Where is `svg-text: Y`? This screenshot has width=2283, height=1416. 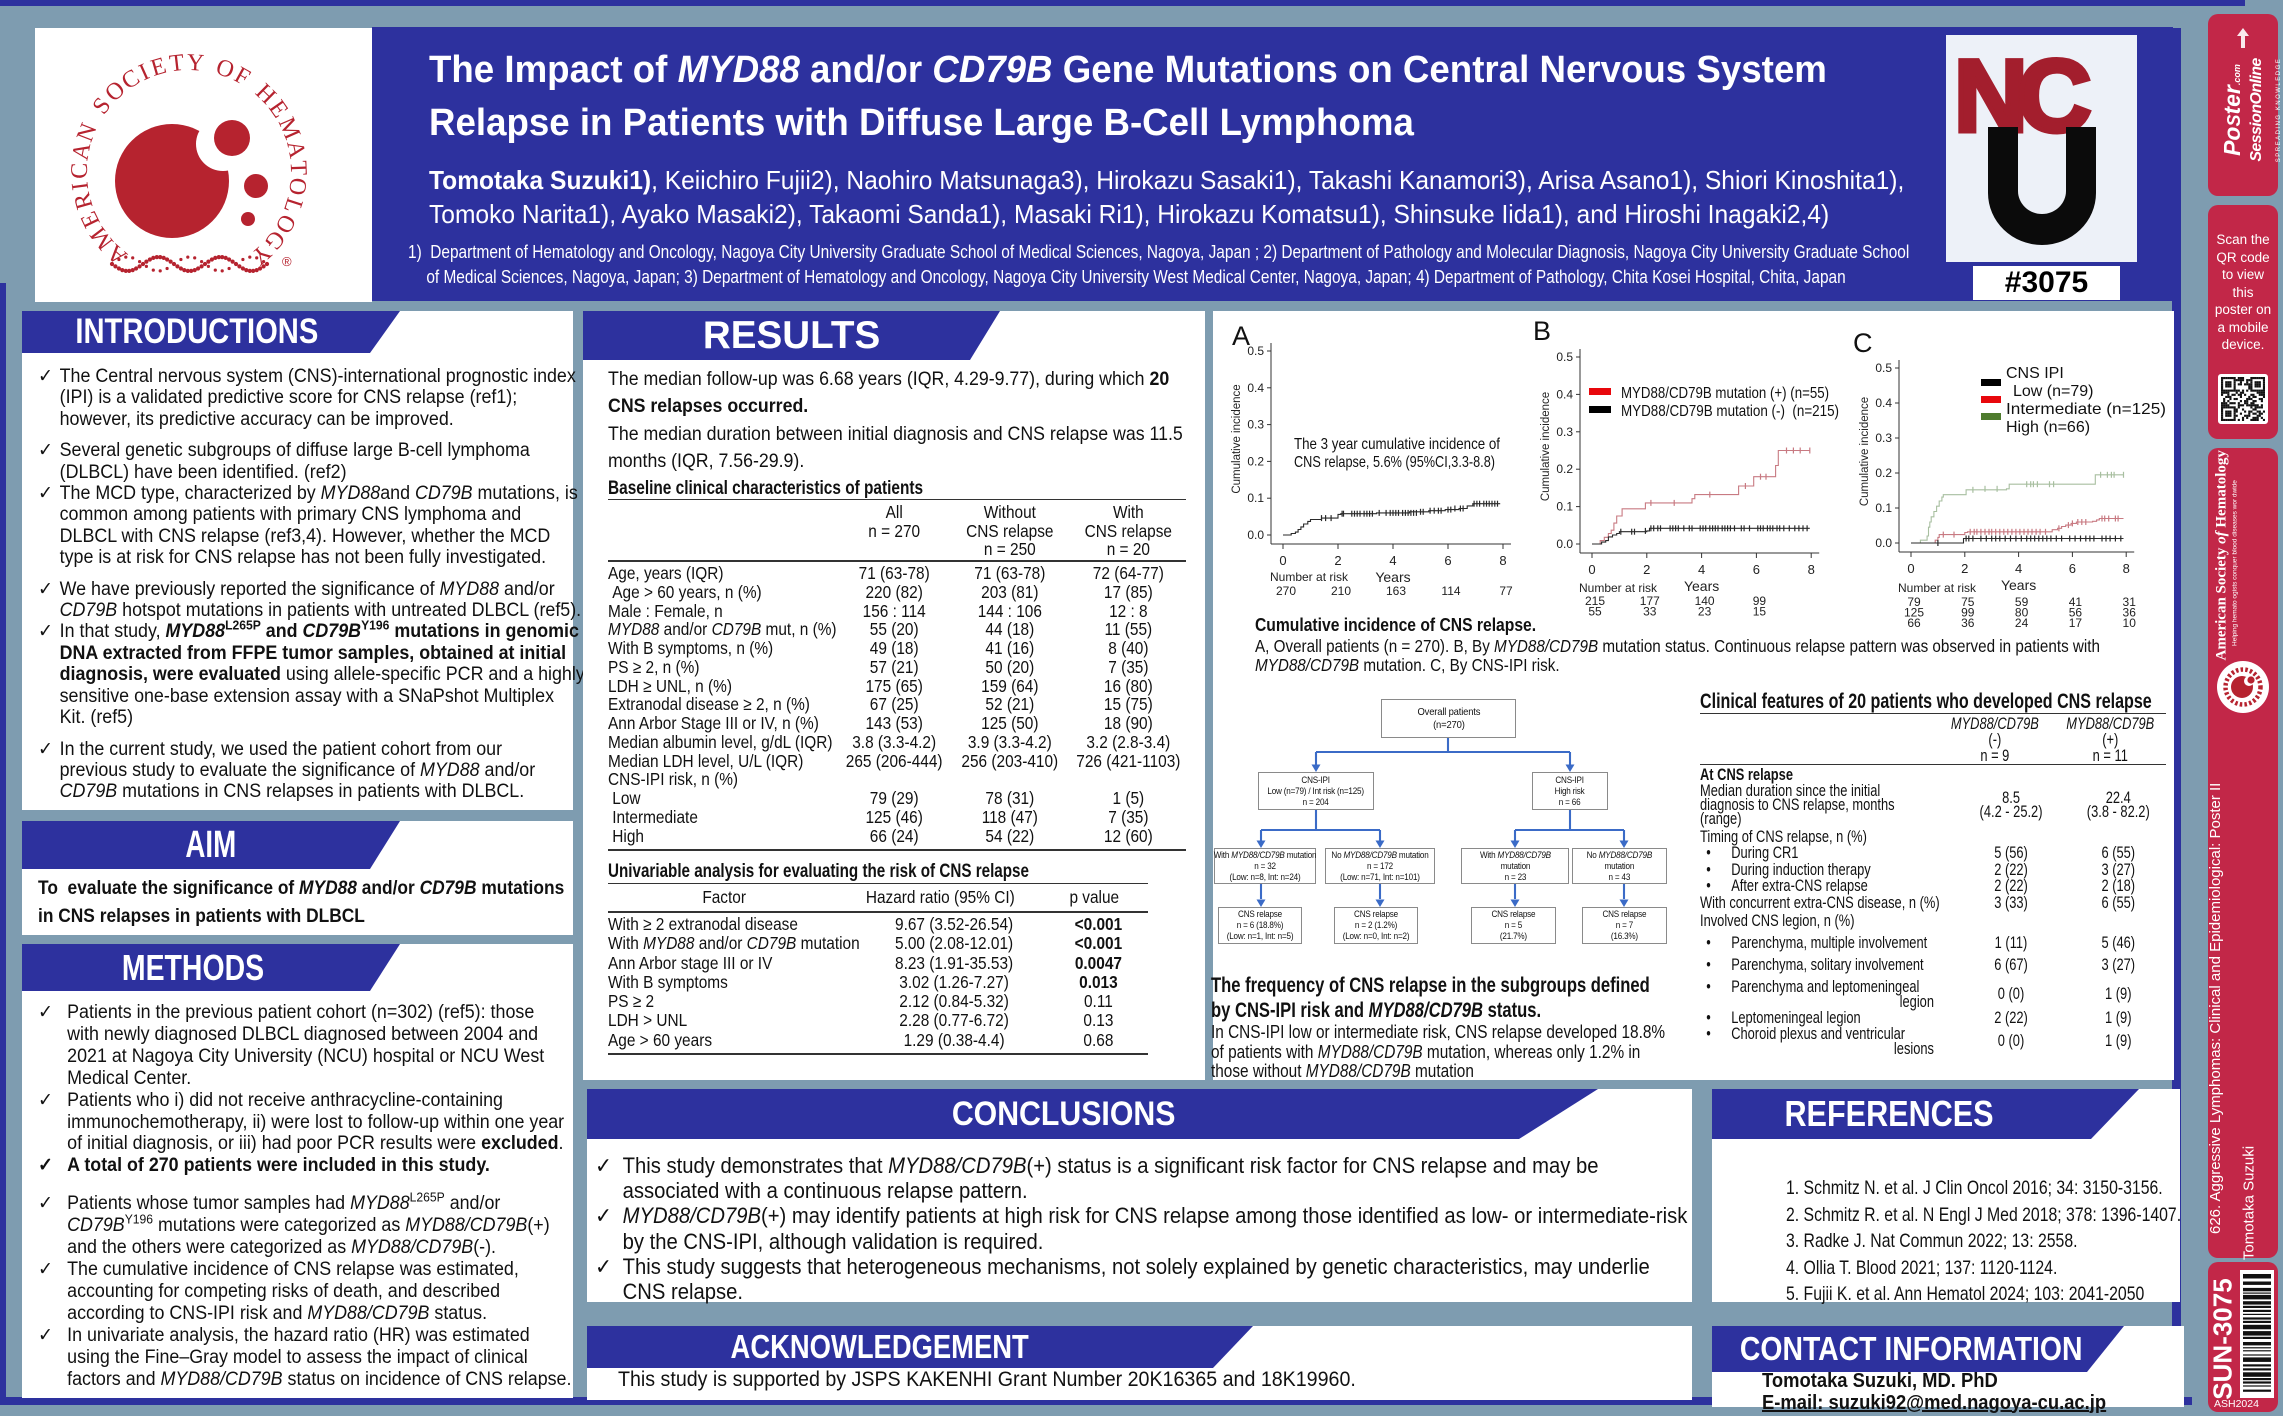 svg-text: Y is located at coordinates (195, 63).